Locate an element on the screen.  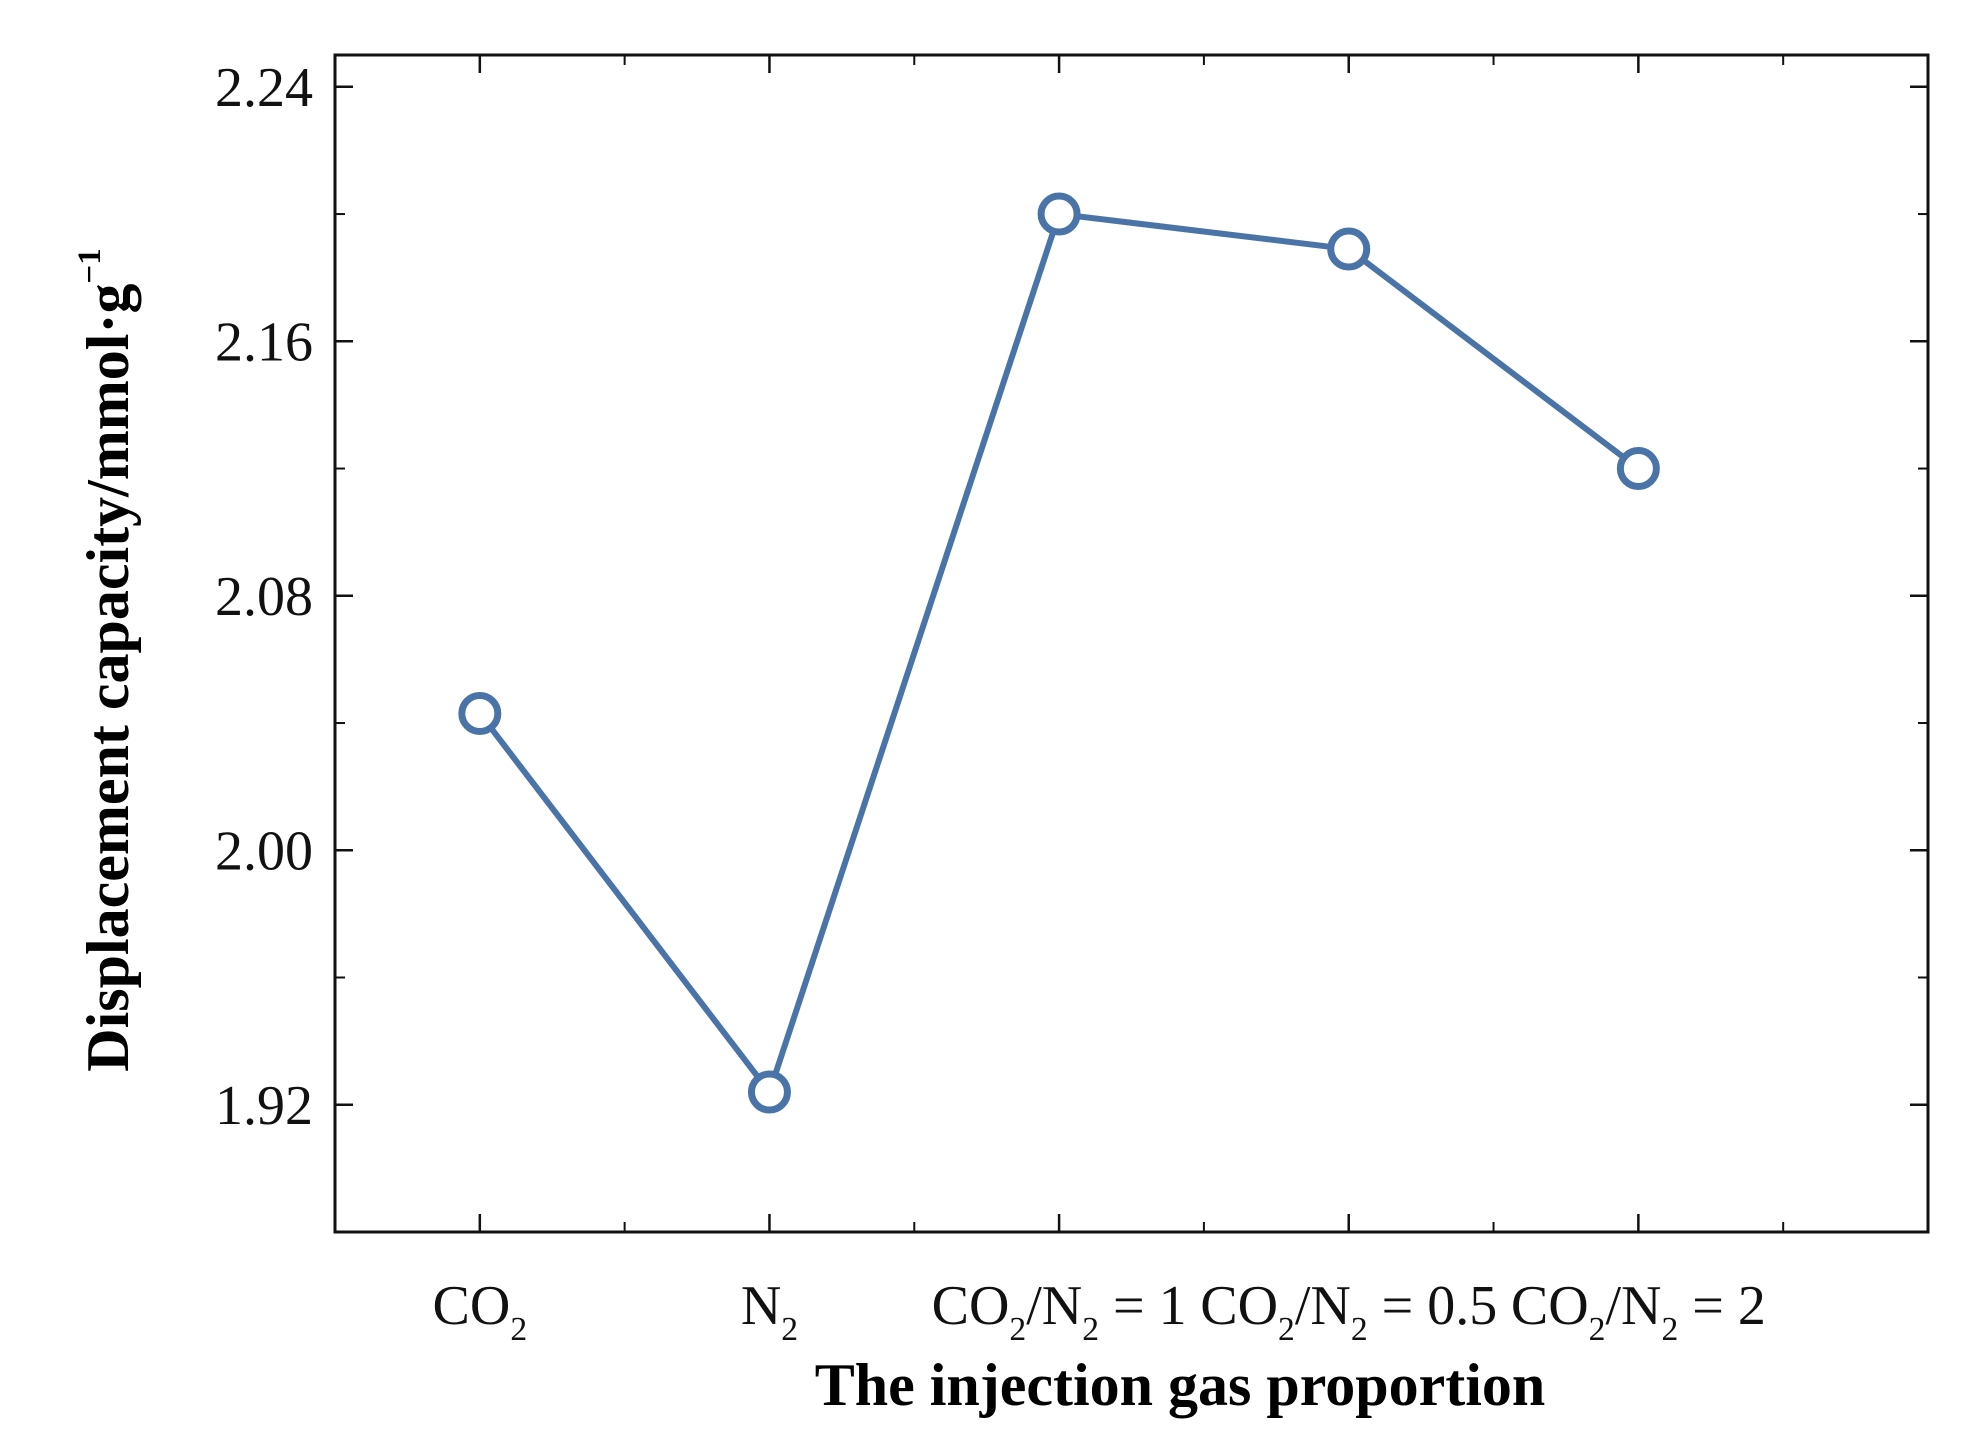
x-tick-label: CO2/N2 = 1 is located at coordinates (1059, 1311).